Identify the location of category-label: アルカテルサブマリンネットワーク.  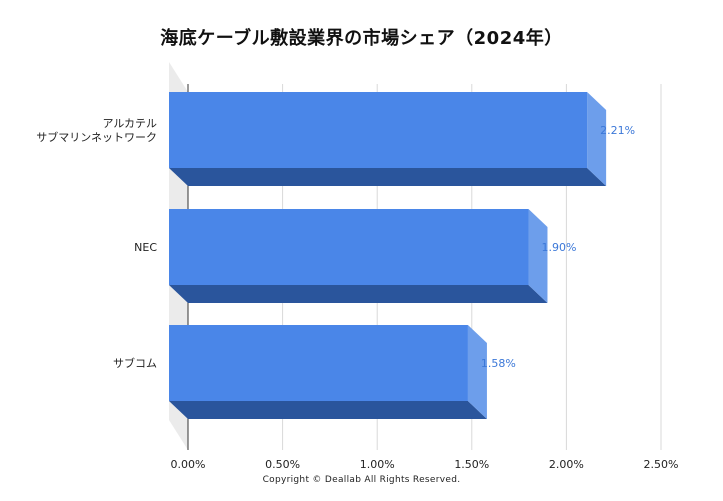
(96, 130).